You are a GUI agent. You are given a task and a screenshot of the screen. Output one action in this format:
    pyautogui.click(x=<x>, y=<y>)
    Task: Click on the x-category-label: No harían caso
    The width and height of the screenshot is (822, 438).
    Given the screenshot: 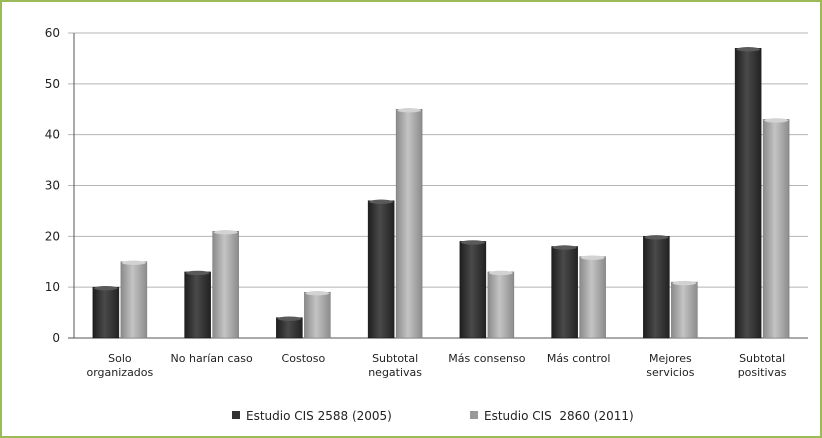 What is the action you would take?
    pyautogui.click(x=212, y=358)
    